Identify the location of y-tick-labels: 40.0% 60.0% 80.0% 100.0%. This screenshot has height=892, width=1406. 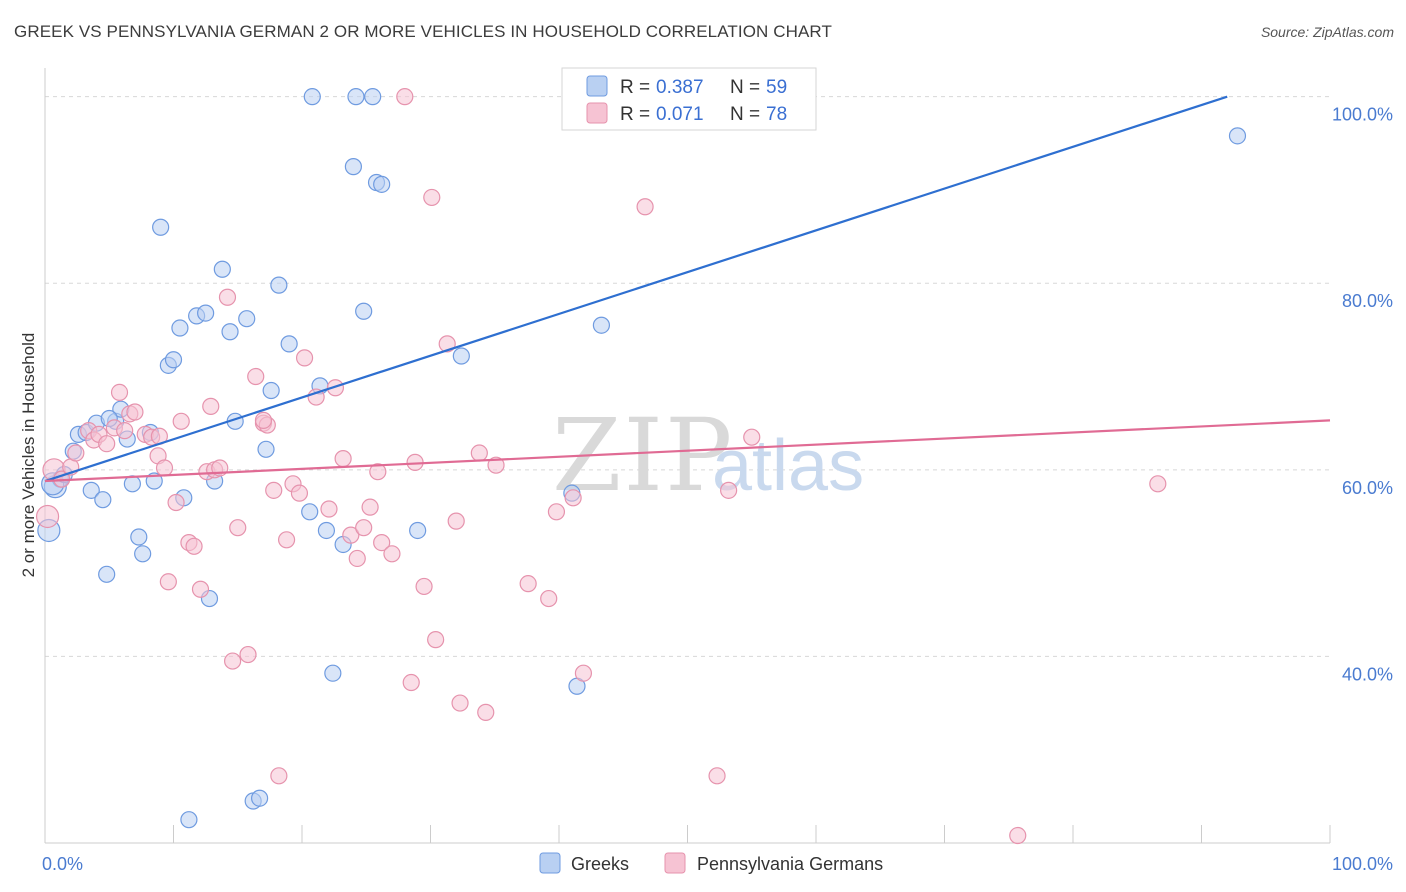
(1362, 395).